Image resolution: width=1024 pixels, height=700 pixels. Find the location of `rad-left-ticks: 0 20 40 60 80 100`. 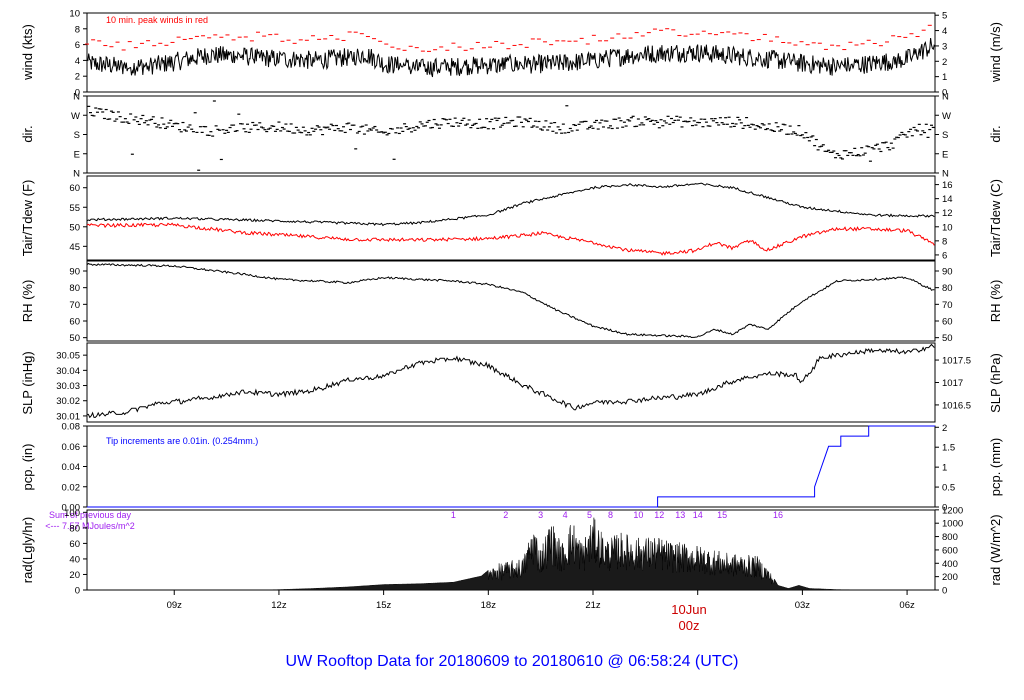

rad-left-ticks: 0 20 40 60 80 100 is located at coordinates (75, 552).